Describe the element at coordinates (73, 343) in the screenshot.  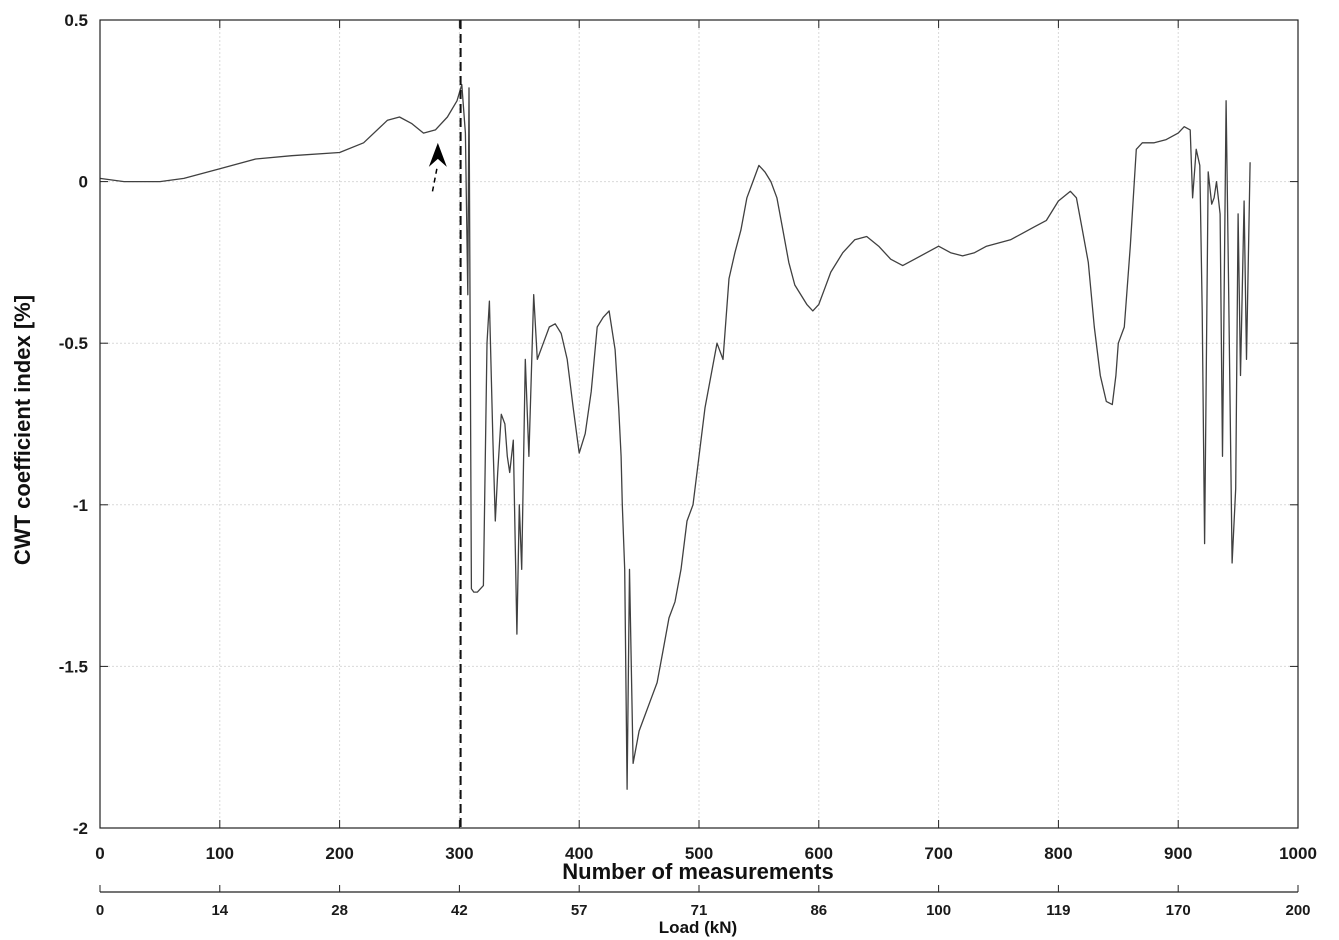
I see `y-tick-label: -0.5` at that location.